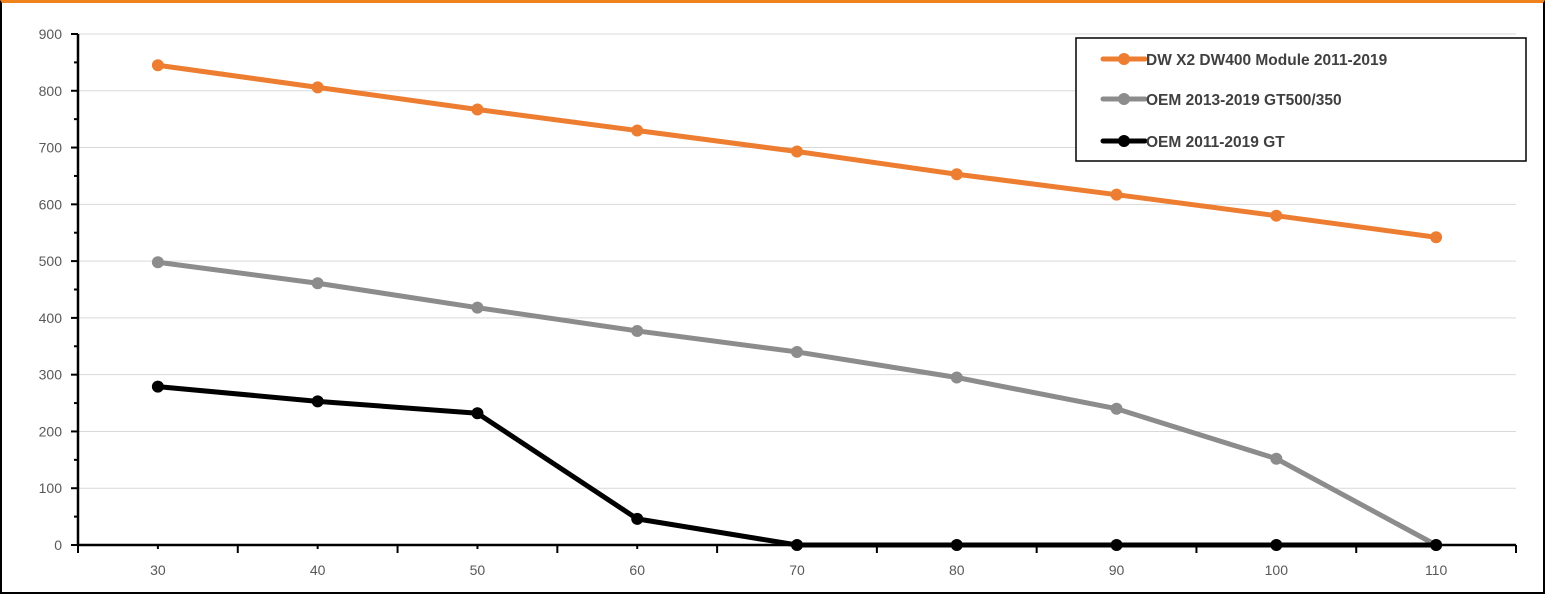 Image resolution: width=1545 pixels, height=597 pixels. I want to click on x-tick-label: 70, so click(797, 570).